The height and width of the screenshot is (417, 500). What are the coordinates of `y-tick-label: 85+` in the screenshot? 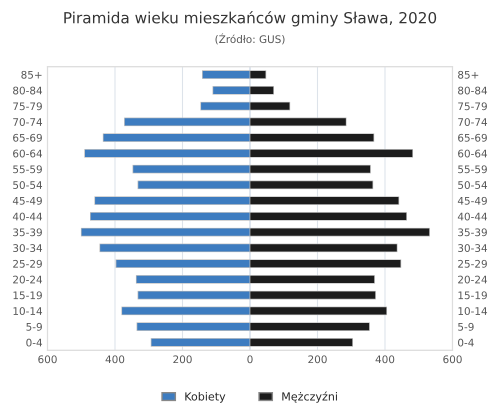 It's located at (468, 74).